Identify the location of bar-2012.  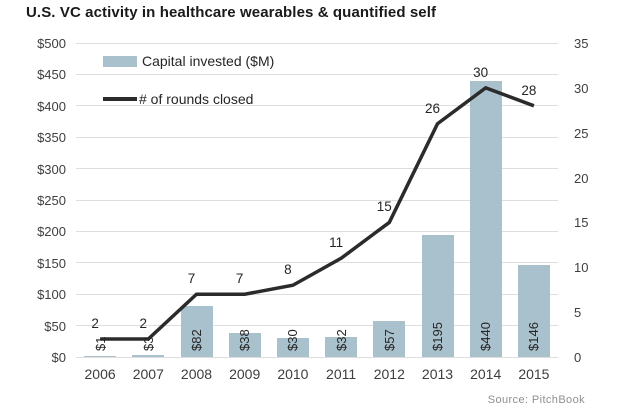
(389, 339).